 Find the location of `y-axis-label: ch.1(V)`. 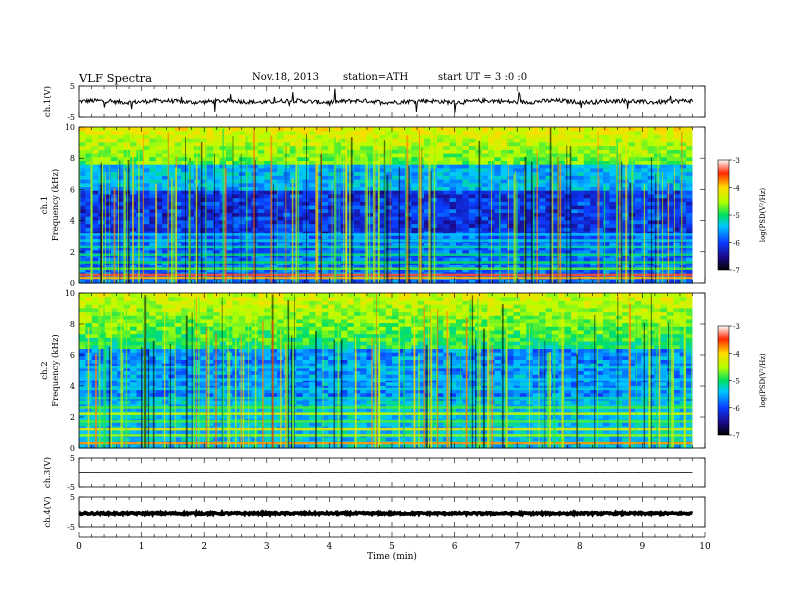

y-axis-label: ch.1(V) is located at coordinates (47, 101).